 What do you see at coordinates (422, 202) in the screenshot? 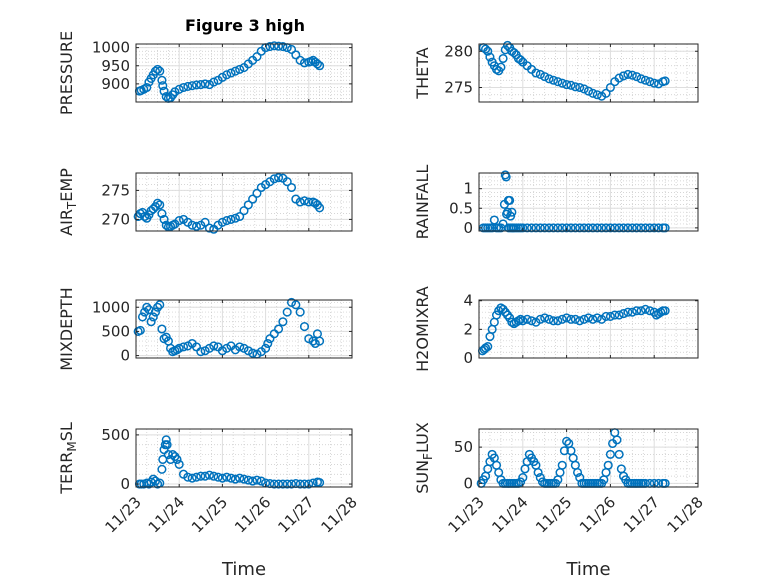
I see `y-axis-label: RAINFALL` at bounding box center [422, 202].